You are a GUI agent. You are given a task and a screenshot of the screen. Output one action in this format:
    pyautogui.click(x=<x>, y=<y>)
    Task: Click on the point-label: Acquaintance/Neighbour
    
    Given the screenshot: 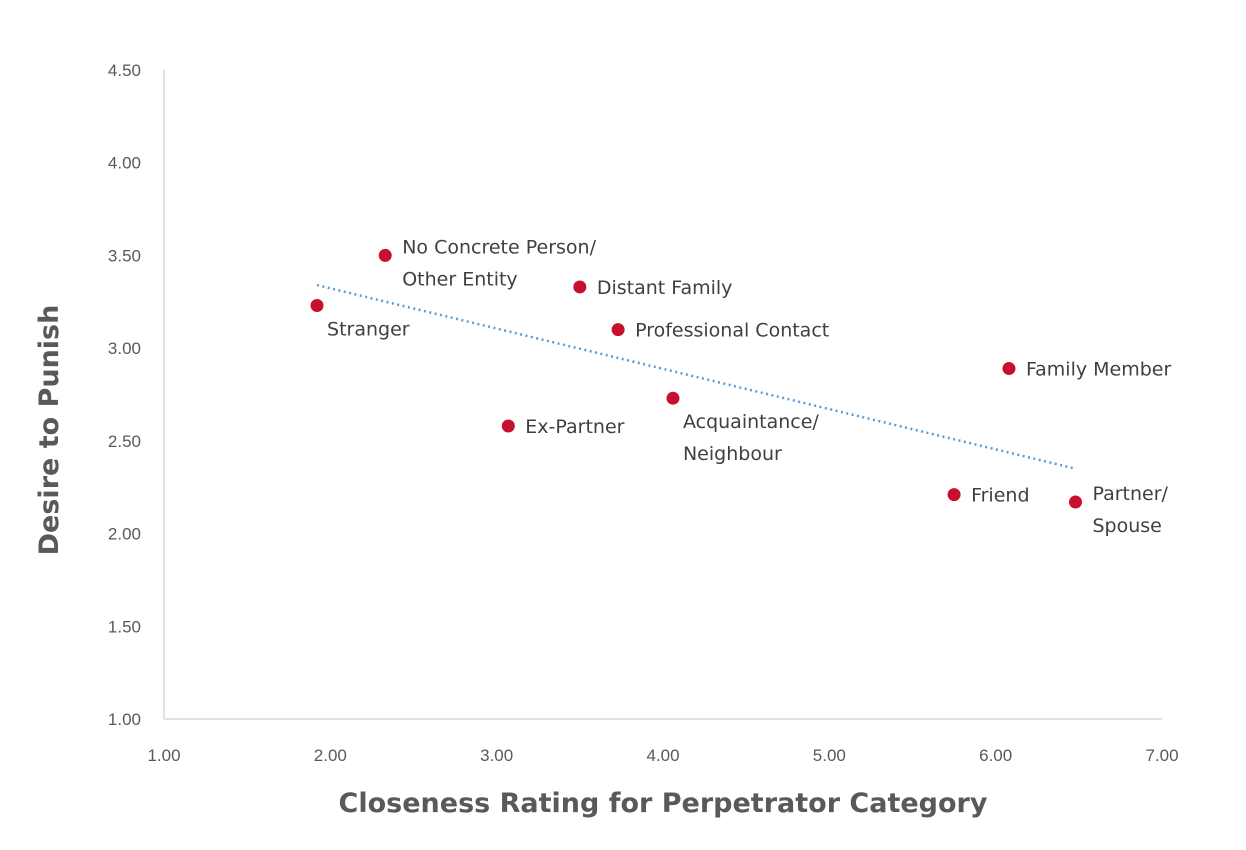 What is the action you would take?
    pyautogui.click(x=751, y=438)
    